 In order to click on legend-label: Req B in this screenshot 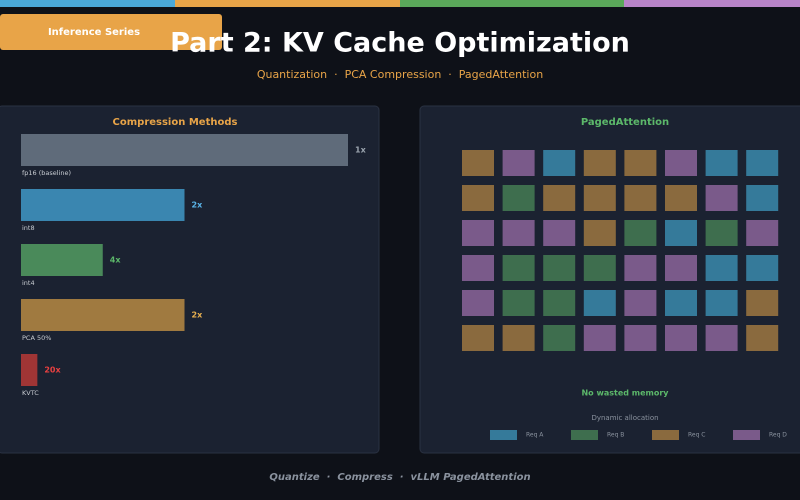, I will do `click(615, 435)`.